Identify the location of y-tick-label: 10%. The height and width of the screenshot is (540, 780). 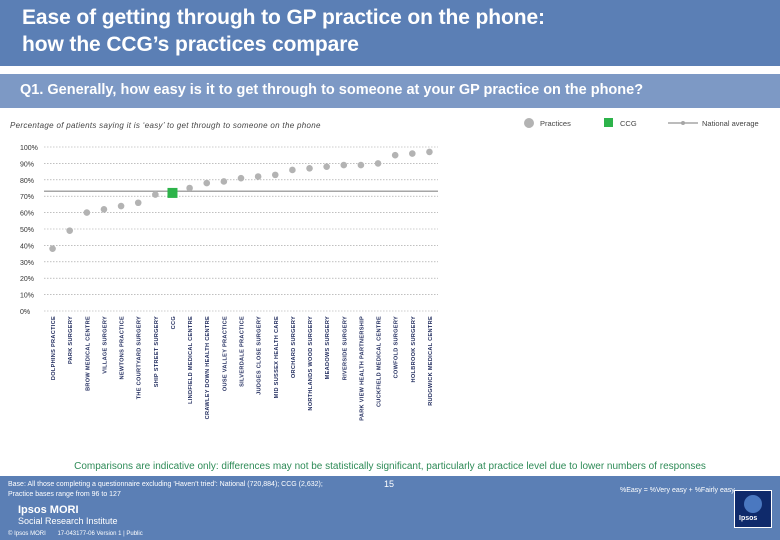
(27, 296).